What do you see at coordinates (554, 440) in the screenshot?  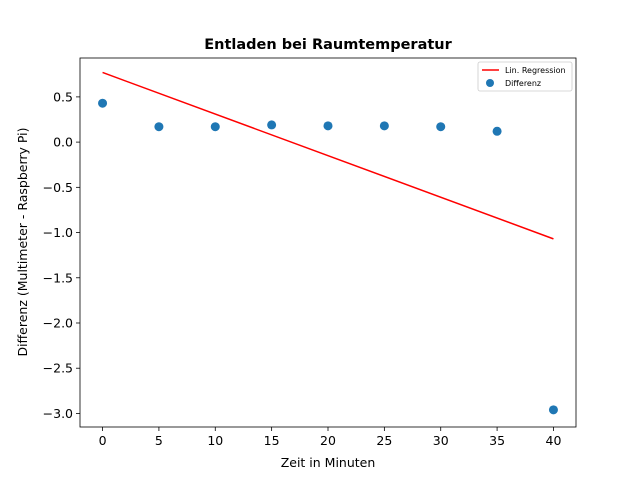 I see `x-tick-label: 40` at bounding box center [554, 440].